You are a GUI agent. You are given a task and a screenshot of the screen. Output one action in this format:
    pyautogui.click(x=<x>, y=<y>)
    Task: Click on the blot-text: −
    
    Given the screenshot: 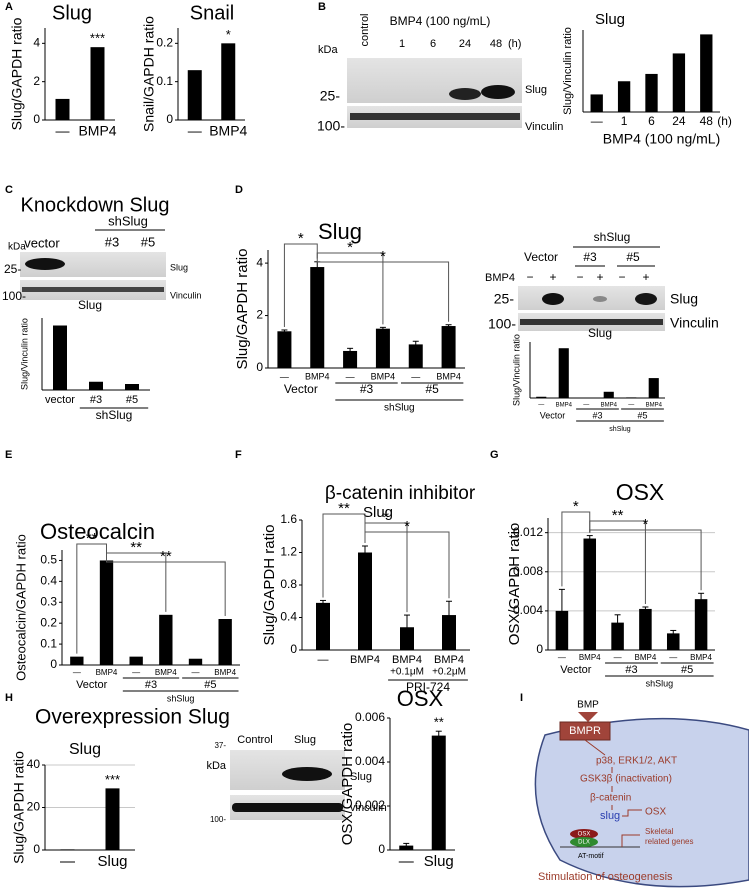 What is the action you would take?
    pyautogui.click(x=529, y=277)
    